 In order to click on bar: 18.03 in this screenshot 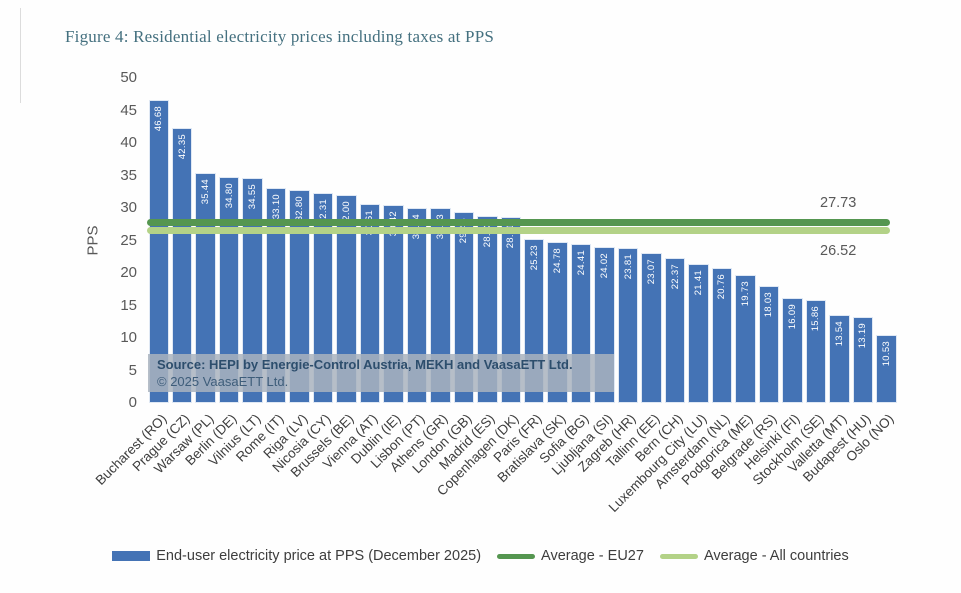, I will do `click(769, 344)`.